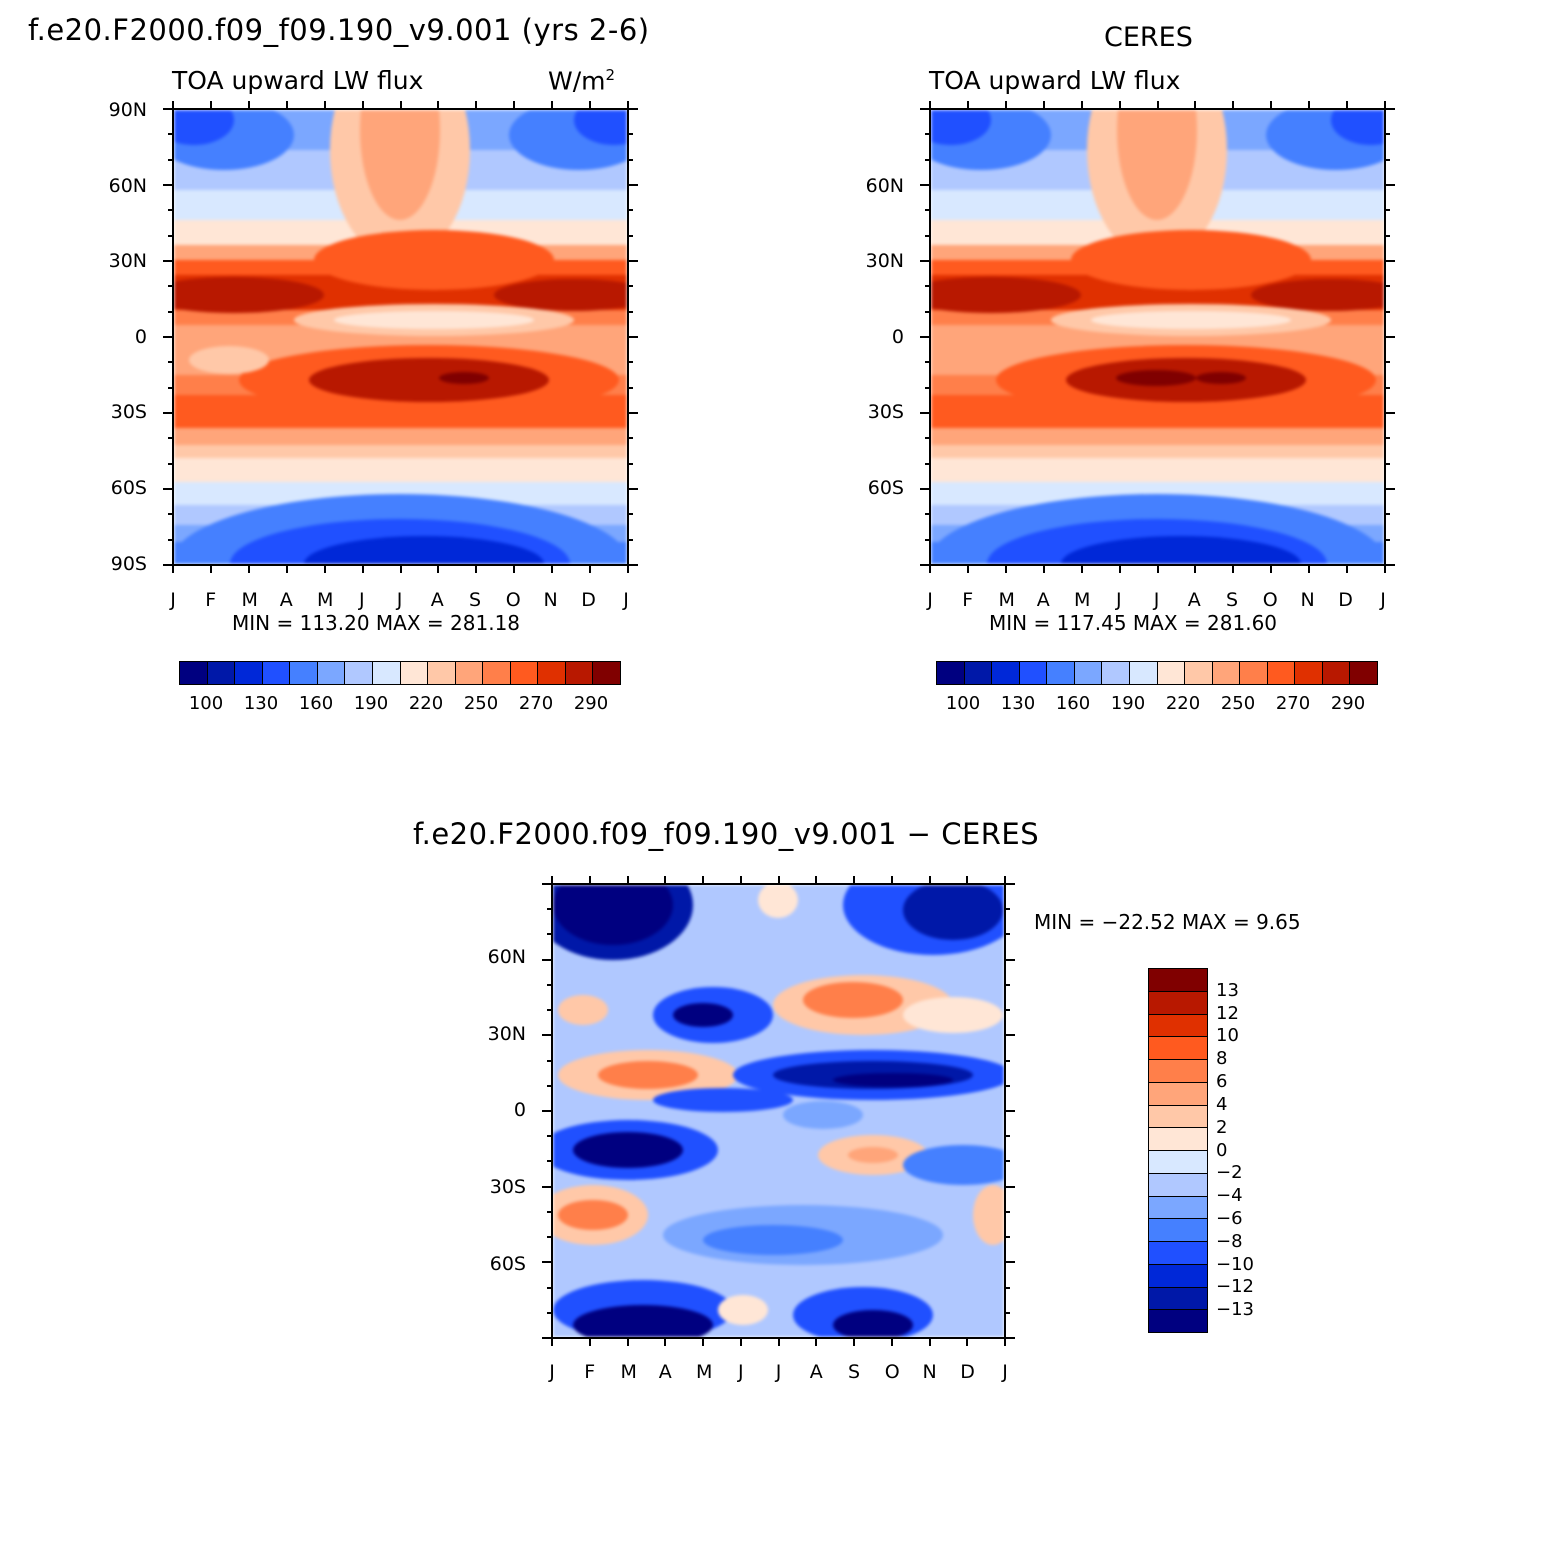 The width and height of the screenshot is (1558, 1558). Describe the element at coordinates (536, 703) in the screenshot. I see `panel-a-colorbar-label: 270` at that location.